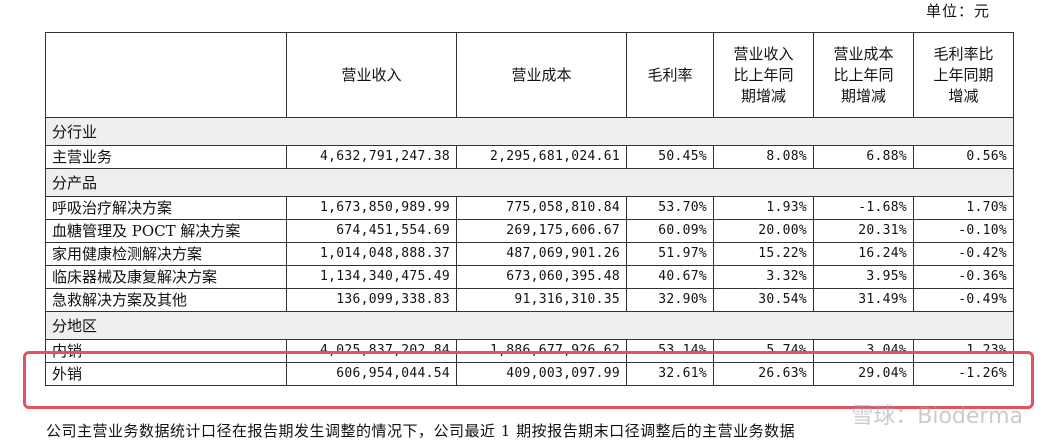 Image resolution: width=1053 pixels, height=447 pixels. I want to click on table-cell: 3.32%, so click(763, 277).